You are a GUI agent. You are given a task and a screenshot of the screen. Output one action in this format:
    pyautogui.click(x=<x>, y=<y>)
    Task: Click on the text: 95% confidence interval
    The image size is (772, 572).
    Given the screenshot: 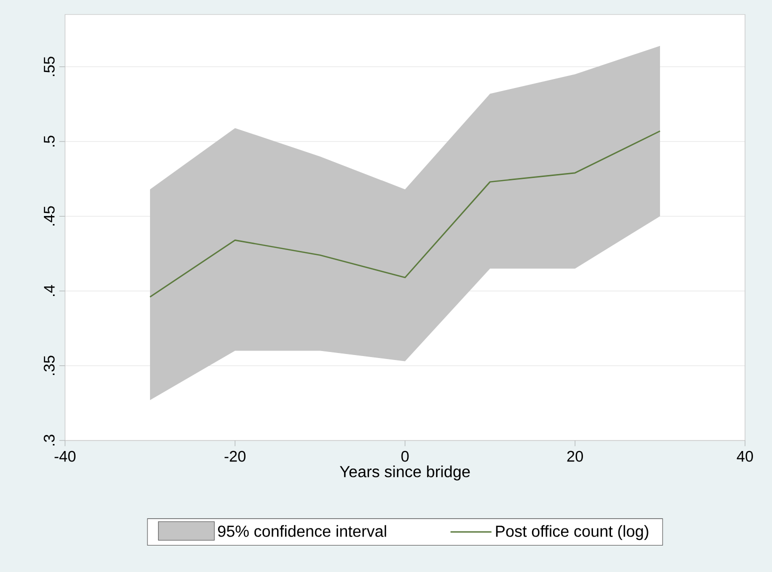 What is the action you would take?
    pyautogui.click(x=302, y=531)
    